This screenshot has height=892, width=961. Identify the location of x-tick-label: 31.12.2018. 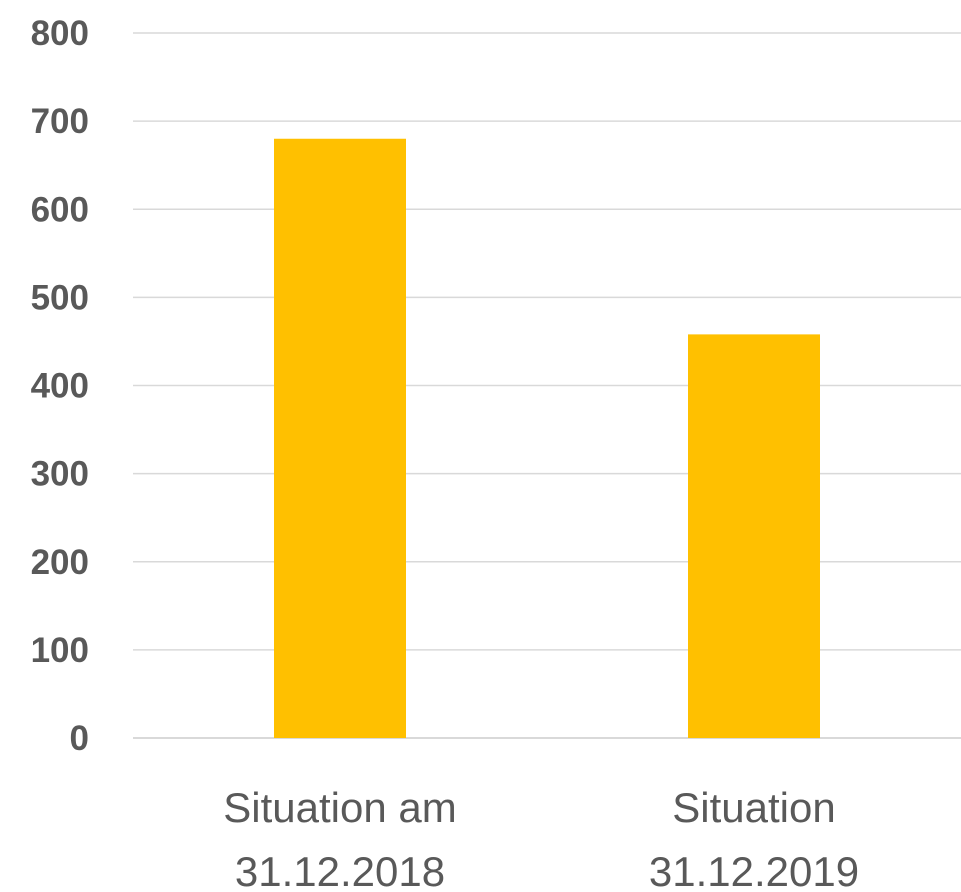
(340, 870).